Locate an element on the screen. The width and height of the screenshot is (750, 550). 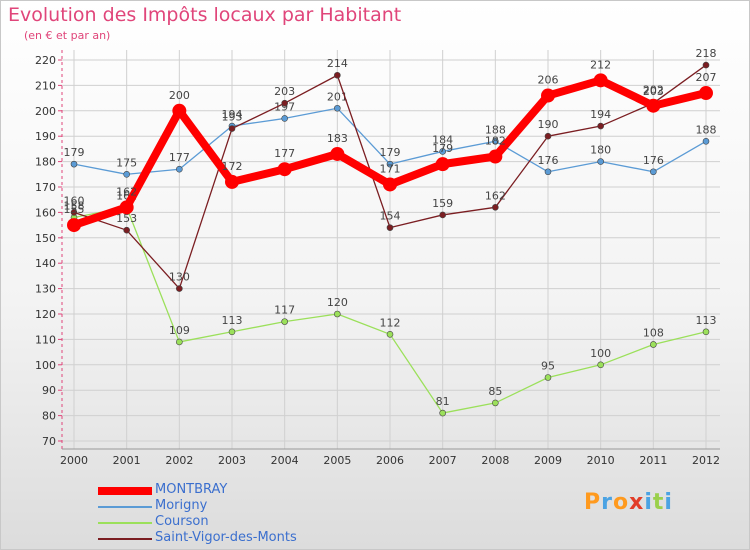
point-morigny-2012 is located at coordinates (706, 141).